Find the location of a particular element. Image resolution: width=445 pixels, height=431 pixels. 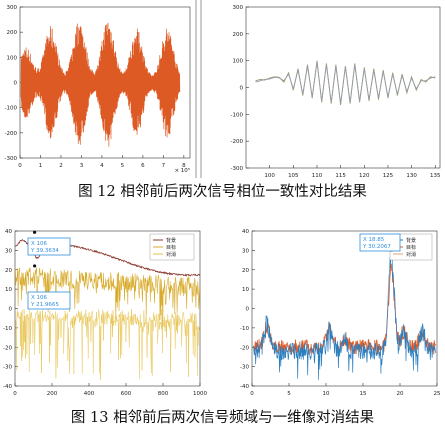

datatip: X 18.85Y 30.2067 is located at coordinates (380, 242).